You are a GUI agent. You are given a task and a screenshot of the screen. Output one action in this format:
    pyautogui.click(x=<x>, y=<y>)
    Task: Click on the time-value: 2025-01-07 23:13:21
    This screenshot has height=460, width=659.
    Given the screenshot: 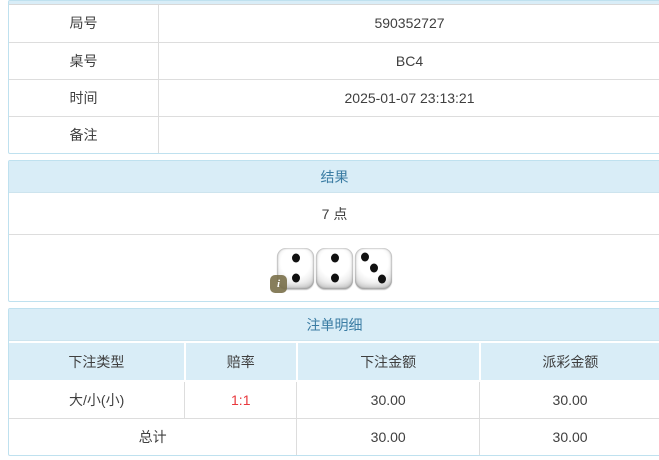 What is the action you would take?
    pyautogui.click(x=409, y=98)
    